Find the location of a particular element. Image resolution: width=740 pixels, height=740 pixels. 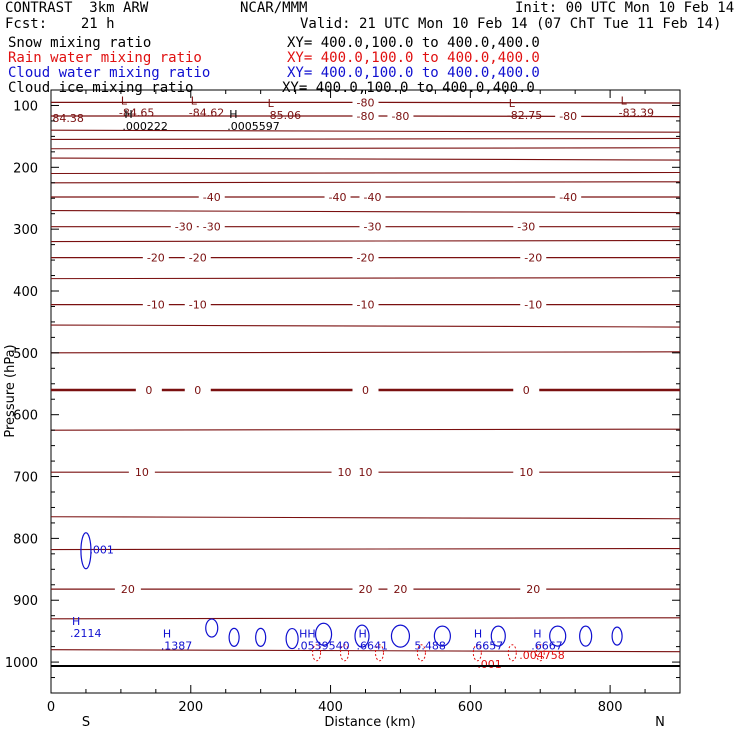

y-tick-label: 700 is located at coordinates (25, 478).